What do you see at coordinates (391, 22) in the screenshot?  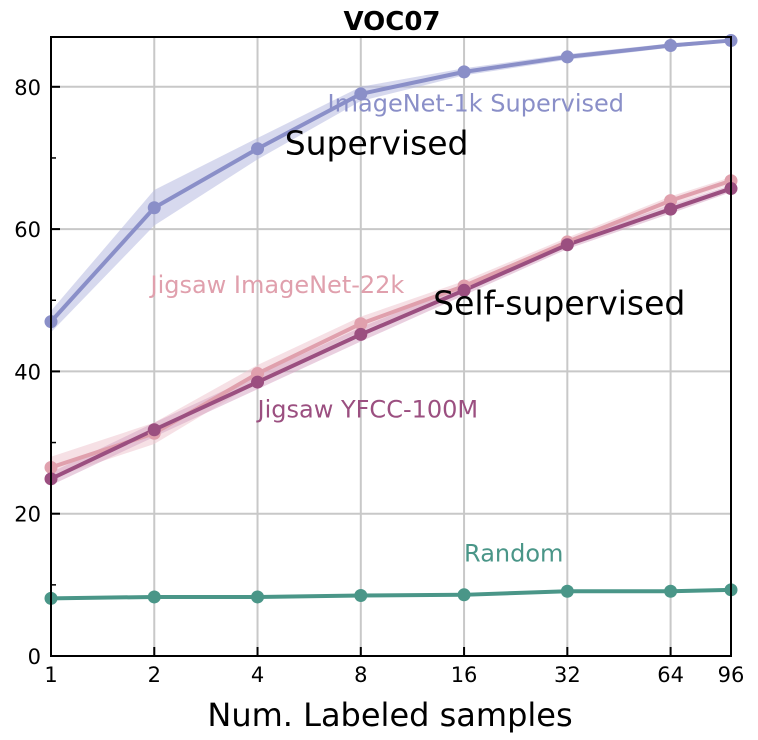 I see `chart-title: VOC07` at bounding box center [391, 22].